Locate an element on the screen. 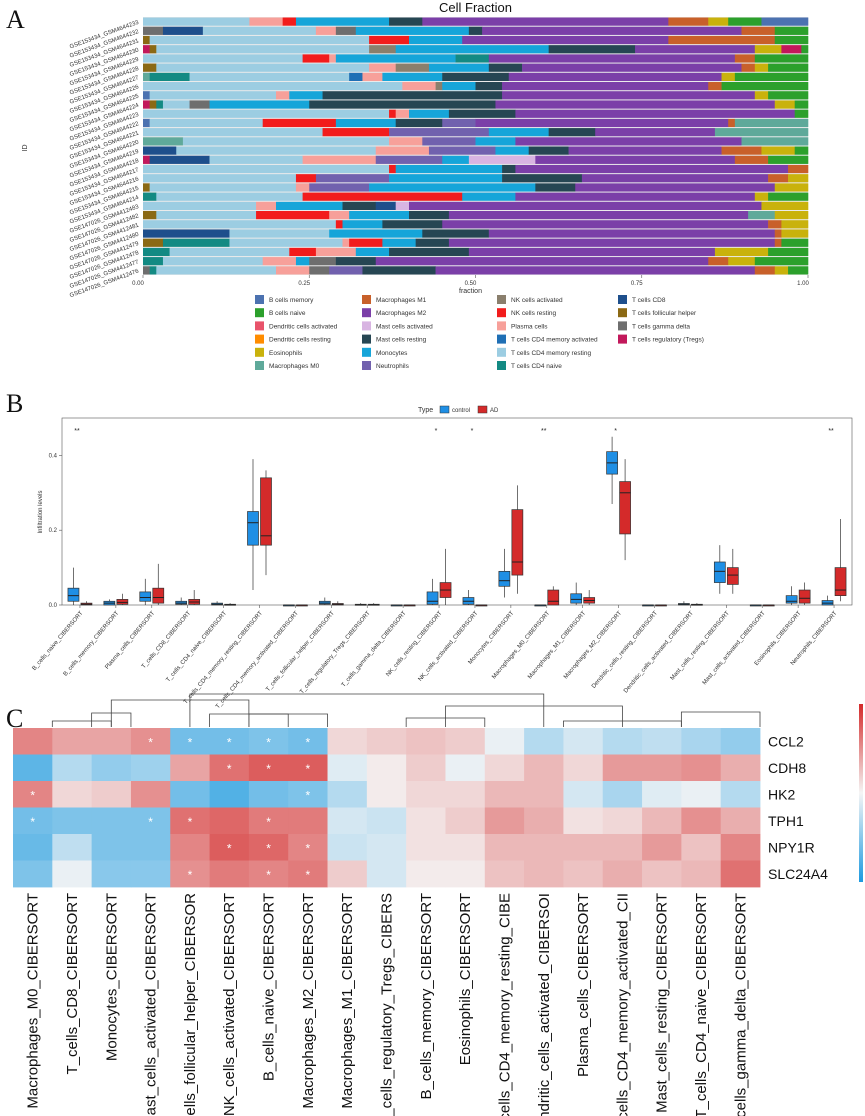 The image size is (865, 1116). colorbar is located at coordinates (861, 793).